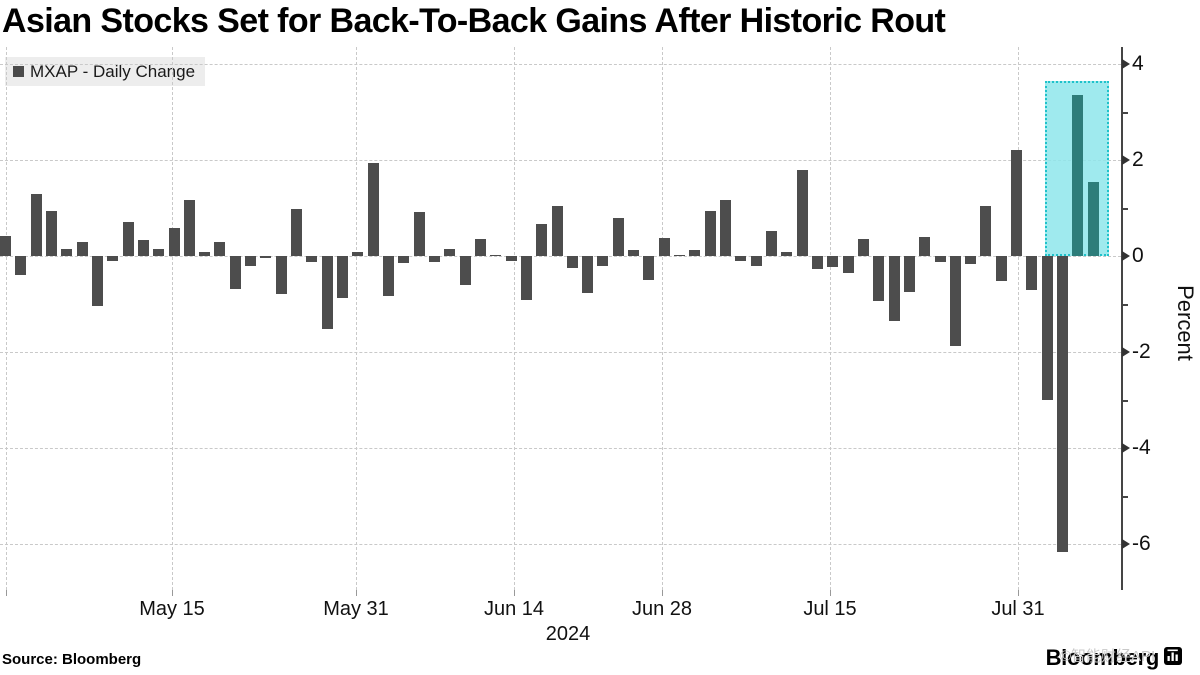 The height and width of the screenshot is (675, 1200). What do you see at coordinates (1141, 447) in the screenshot?
I see `y-tick-label: -4` at bounding box center [1141, 447].